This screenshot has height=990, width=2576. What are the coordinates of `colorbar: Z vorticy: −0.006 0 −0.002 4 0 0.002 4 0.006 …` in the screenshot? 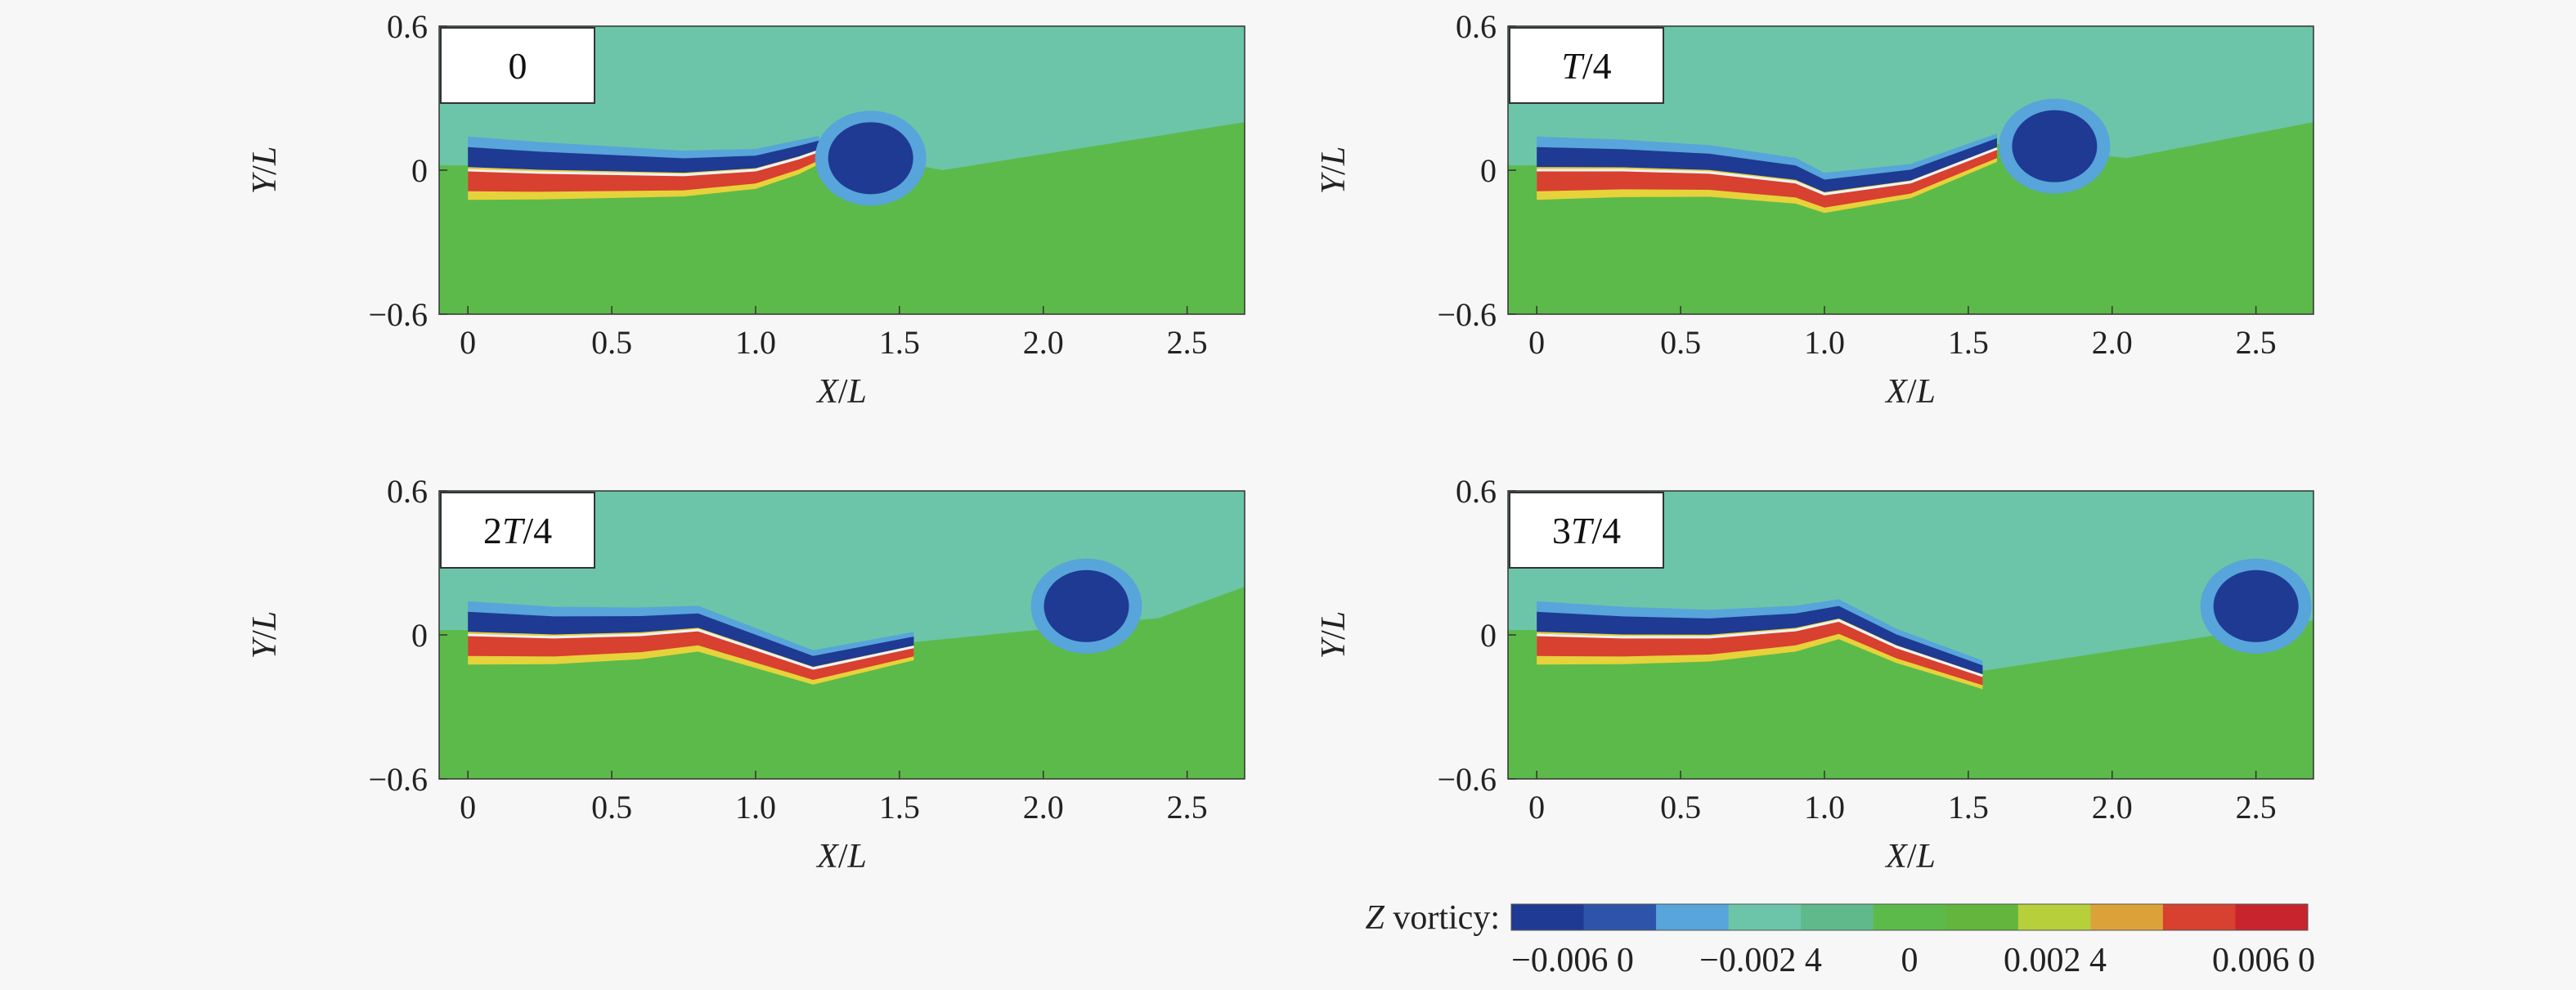 It's located at (1841, 939).